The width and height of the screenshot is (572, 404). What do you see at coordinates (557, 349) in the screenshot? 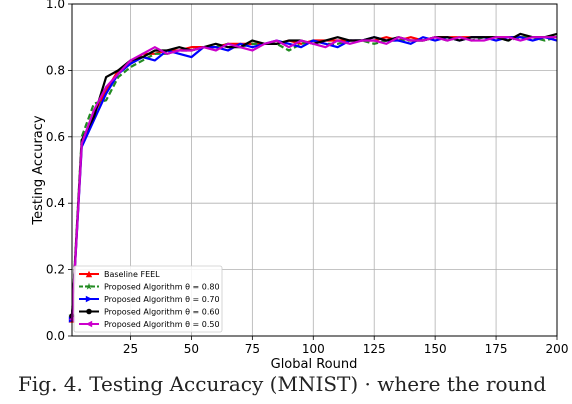
I see `x-tick-label: 200` at bounding box center [557, 349].